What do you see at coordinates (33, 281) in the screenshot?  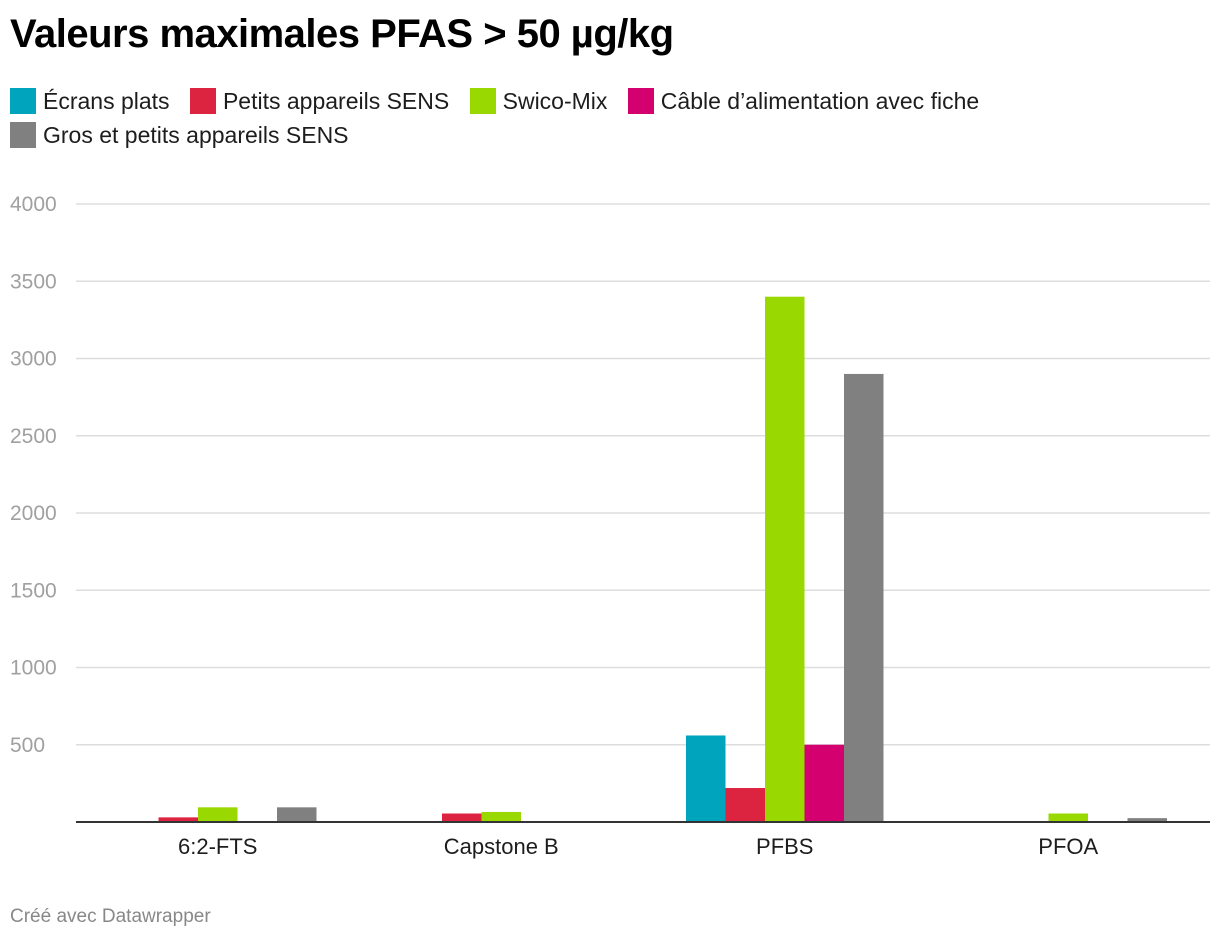 I see `y-tick-label: 3500` at bounding box center [33, 281].